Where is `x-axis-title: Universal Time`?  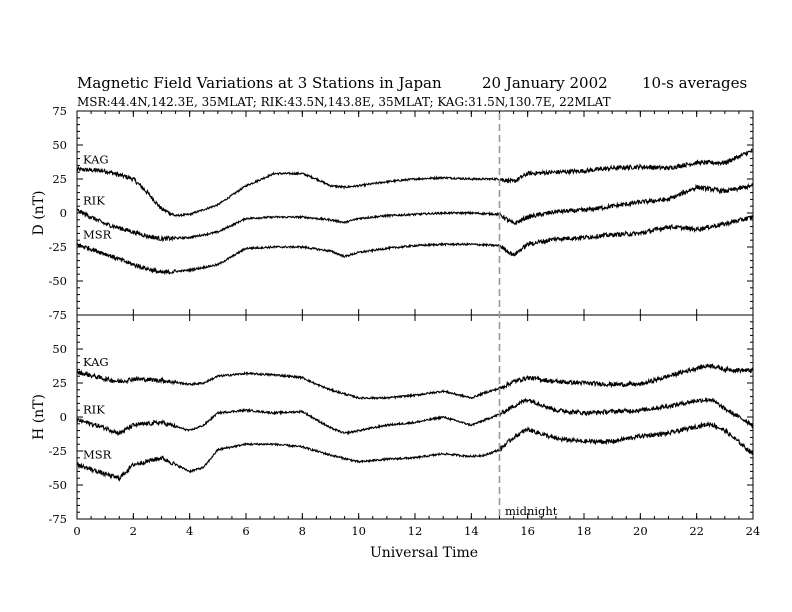
x-axis-title: Universal Time is located at coordinates (424, 553).